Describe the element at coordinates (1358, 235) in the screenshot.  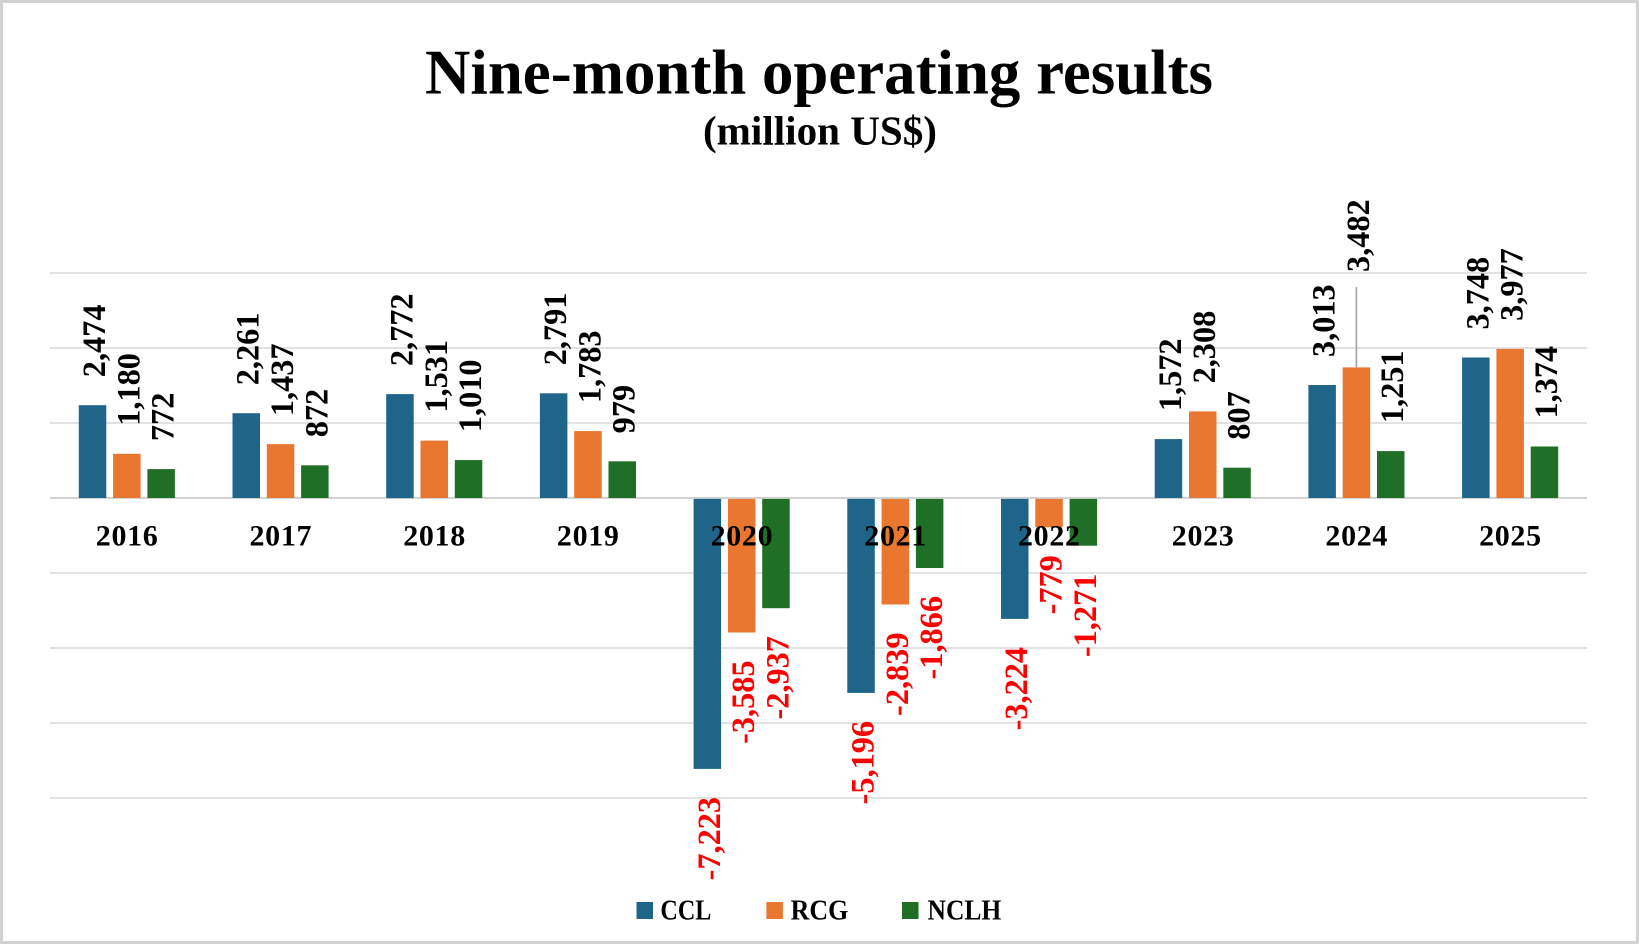
I see `svg-text: 3,482` at that location.